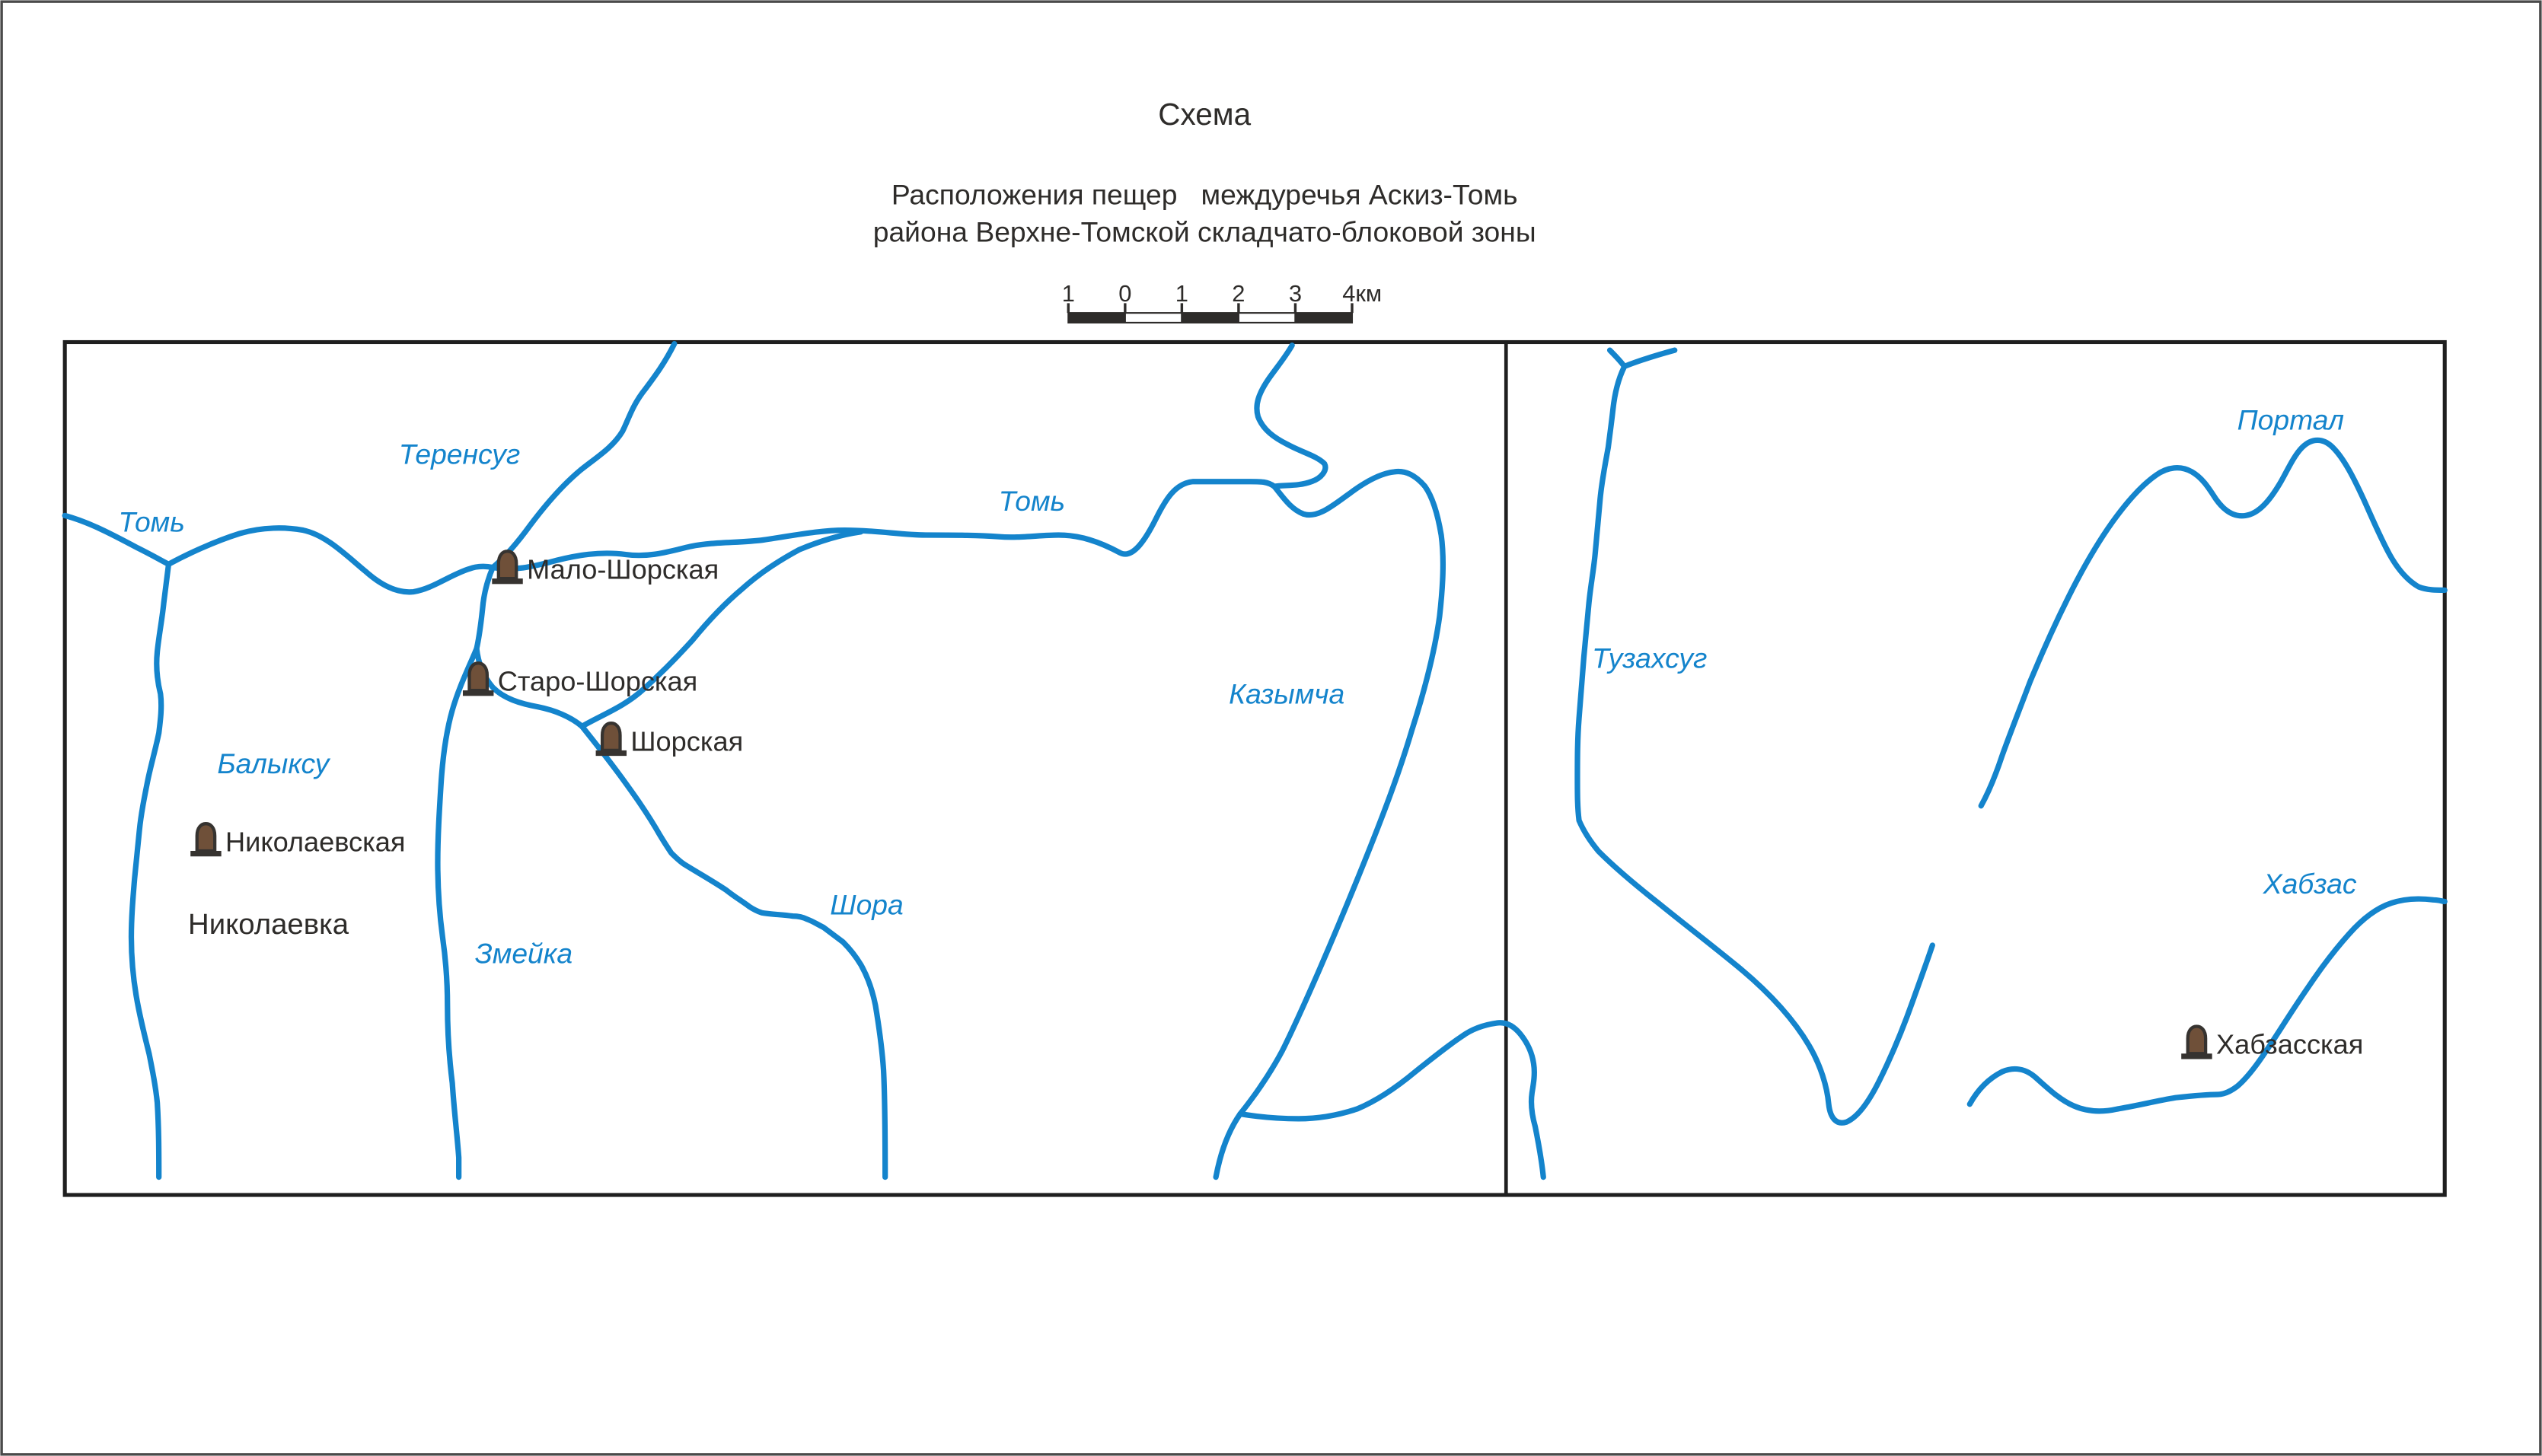  Describe the element at coordinates (733, 951) in the screenshot. I see `river-path-shora` at that location.